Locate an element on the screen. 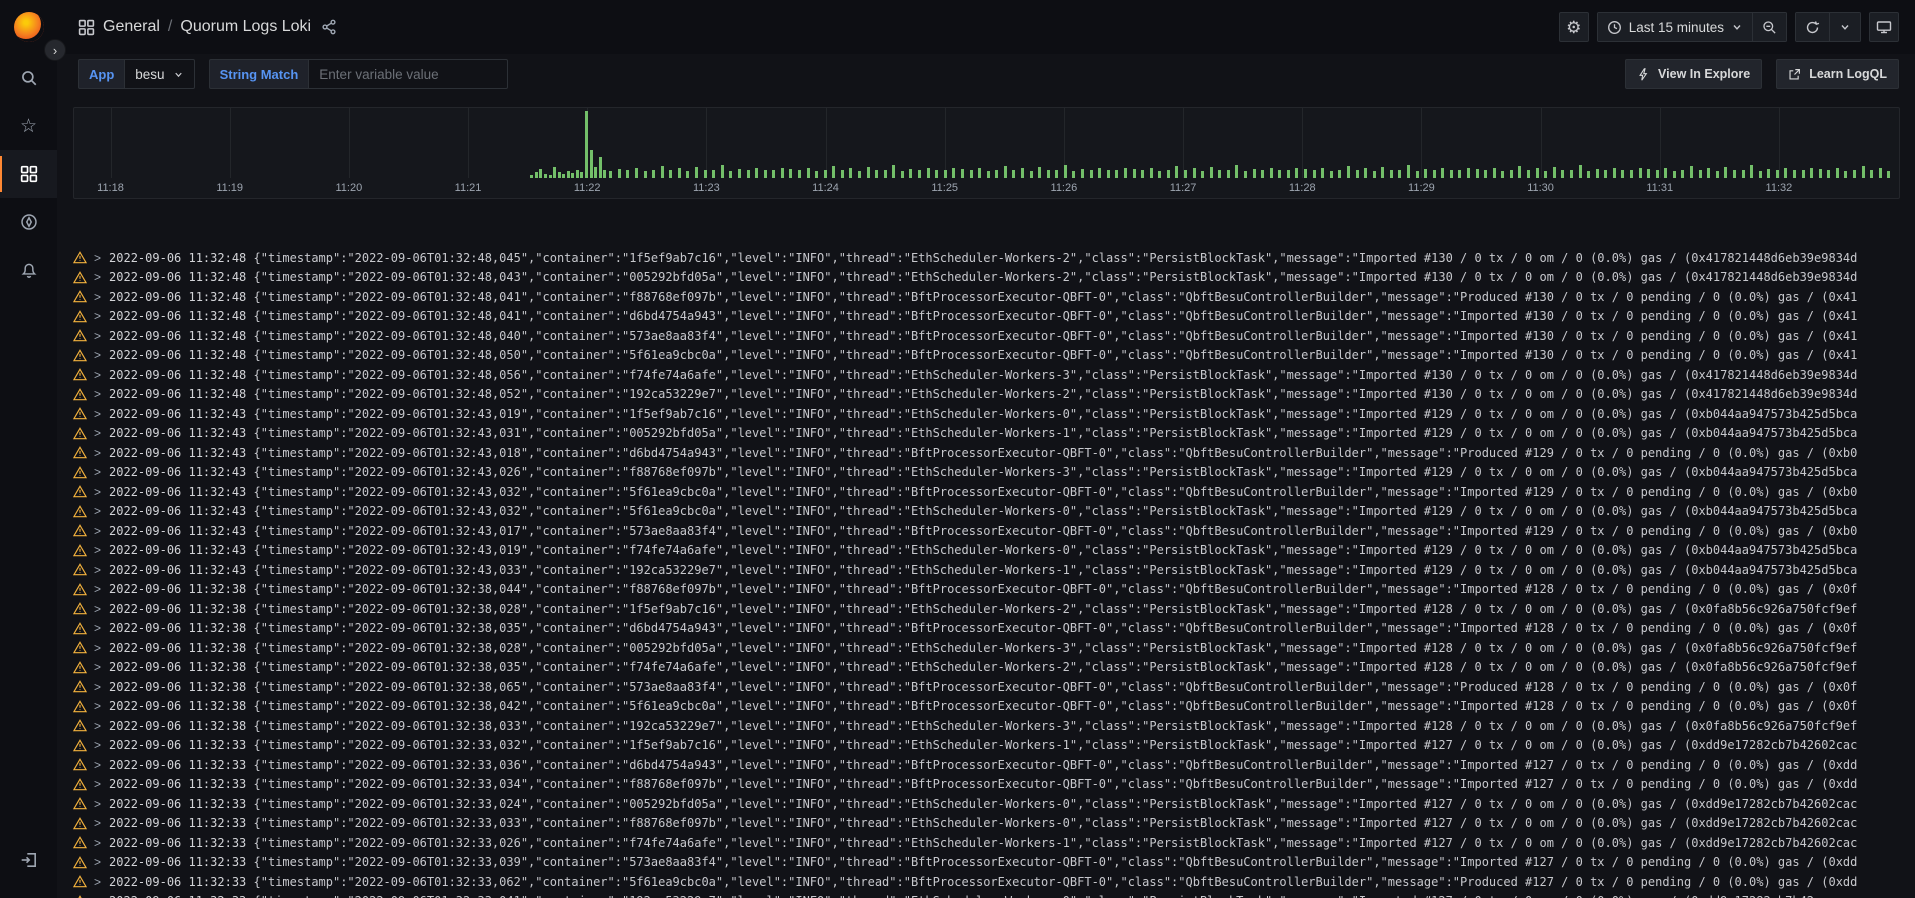  dashboard-settings-button: ⚙ is located at coordinates (1573, 27).